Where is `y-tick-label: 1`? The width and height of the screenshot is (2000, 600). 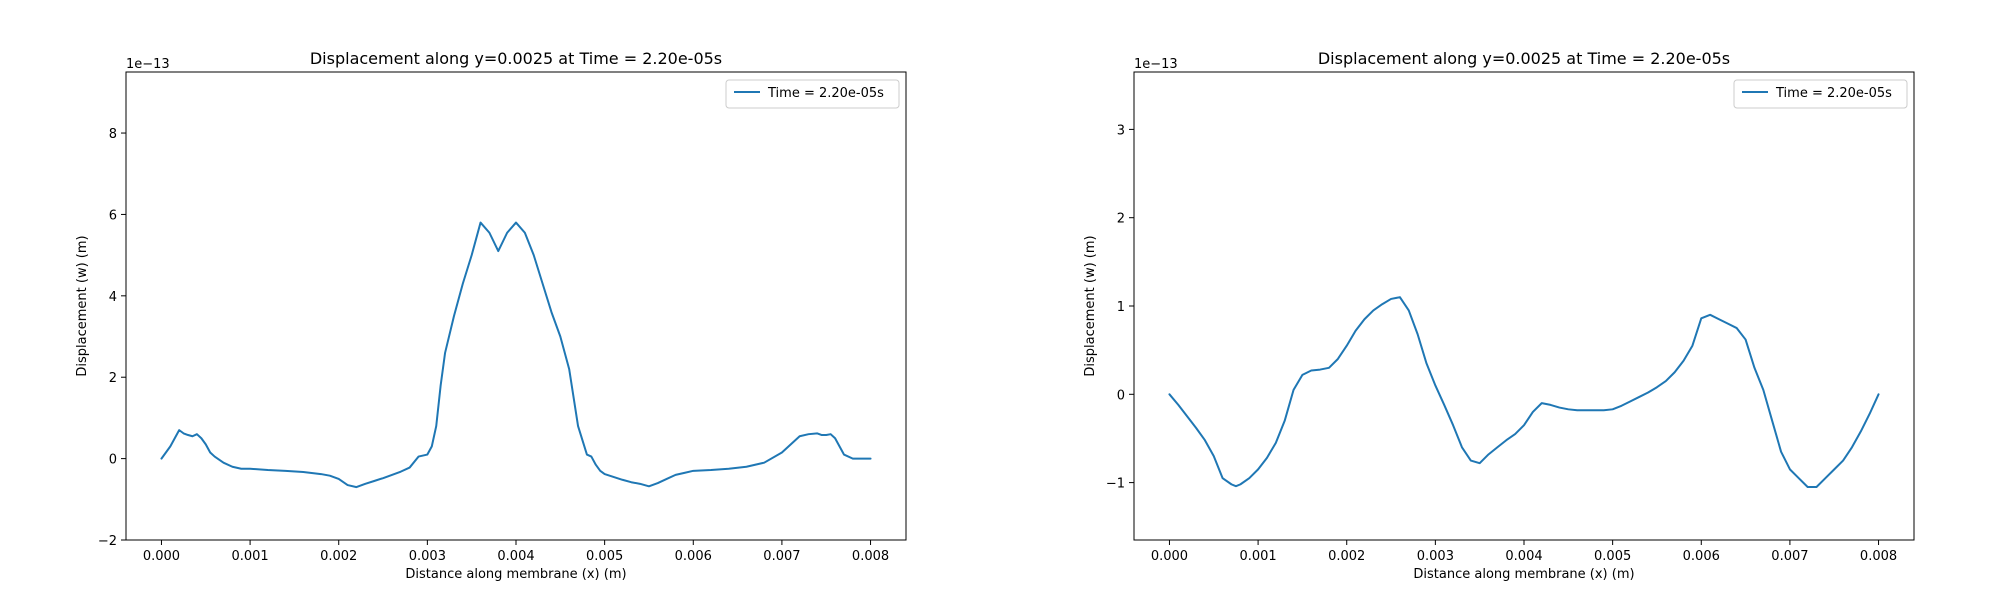
y-tick-label: 1 is located at coordinates (1121, 307).